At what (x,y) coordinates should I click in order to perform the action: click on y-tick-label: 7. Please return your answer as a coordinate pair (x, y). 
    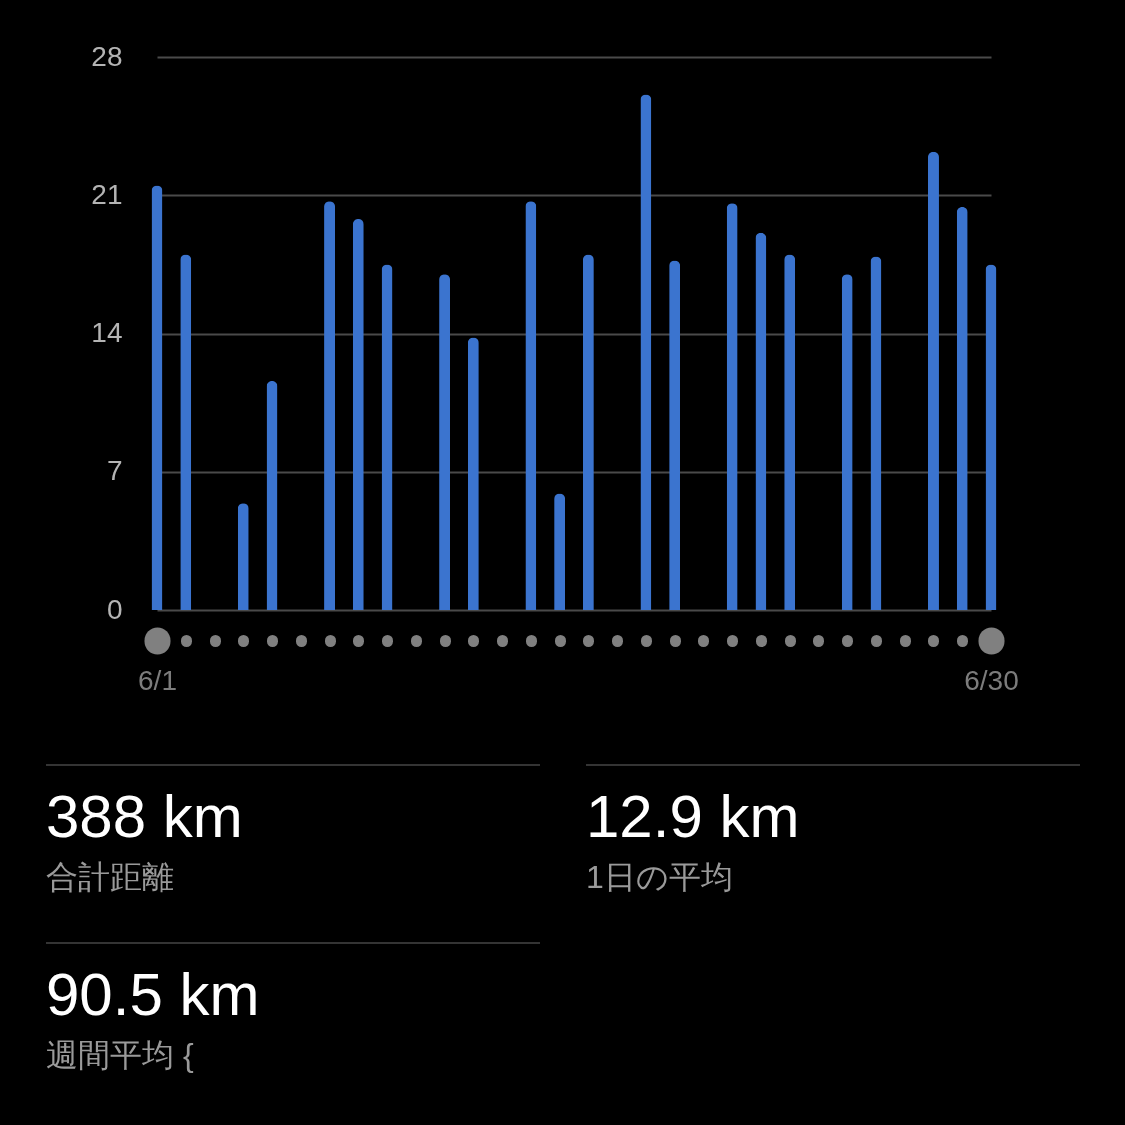
    Looking at the image, I should click on (114, 471).